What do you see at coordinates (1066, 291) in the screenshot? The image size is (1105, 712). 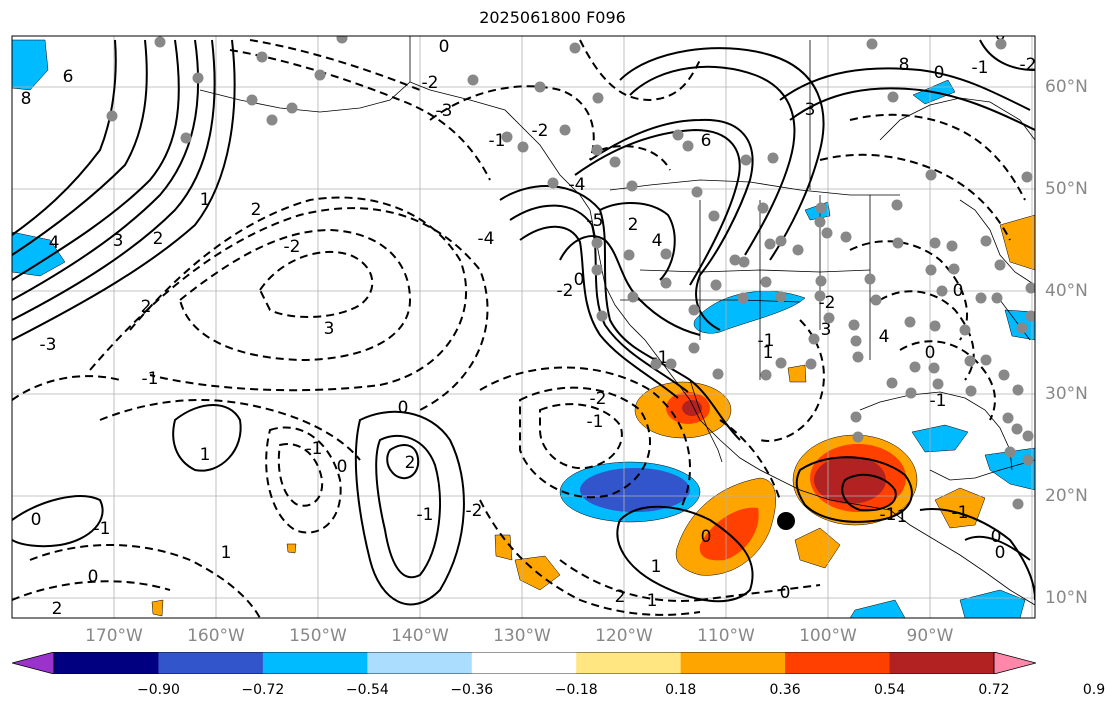 I see `lat-label-40n: 40°N` at bounding box center [1066, 291].